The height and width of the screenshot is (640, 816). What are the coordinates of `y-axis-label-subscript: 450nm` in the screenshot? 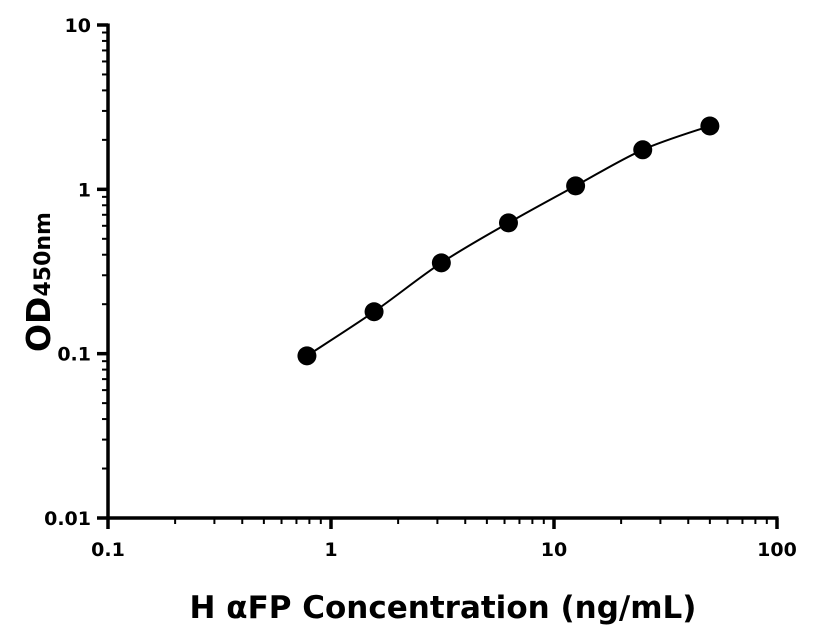 It's located at (43, 254).